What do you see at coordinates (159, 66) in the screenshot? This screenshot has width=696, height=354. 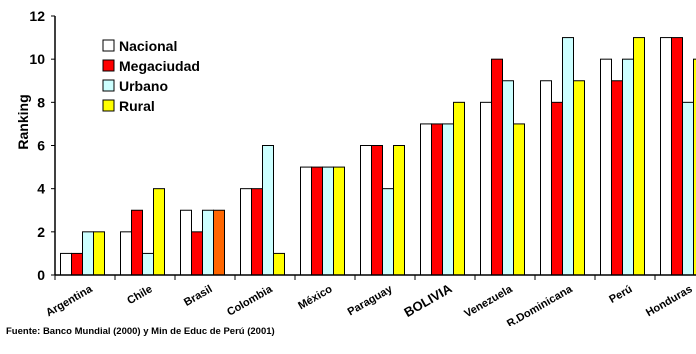 I see `legend-label-megaciudad: Megaciudad` at bounding box center [159, 66].